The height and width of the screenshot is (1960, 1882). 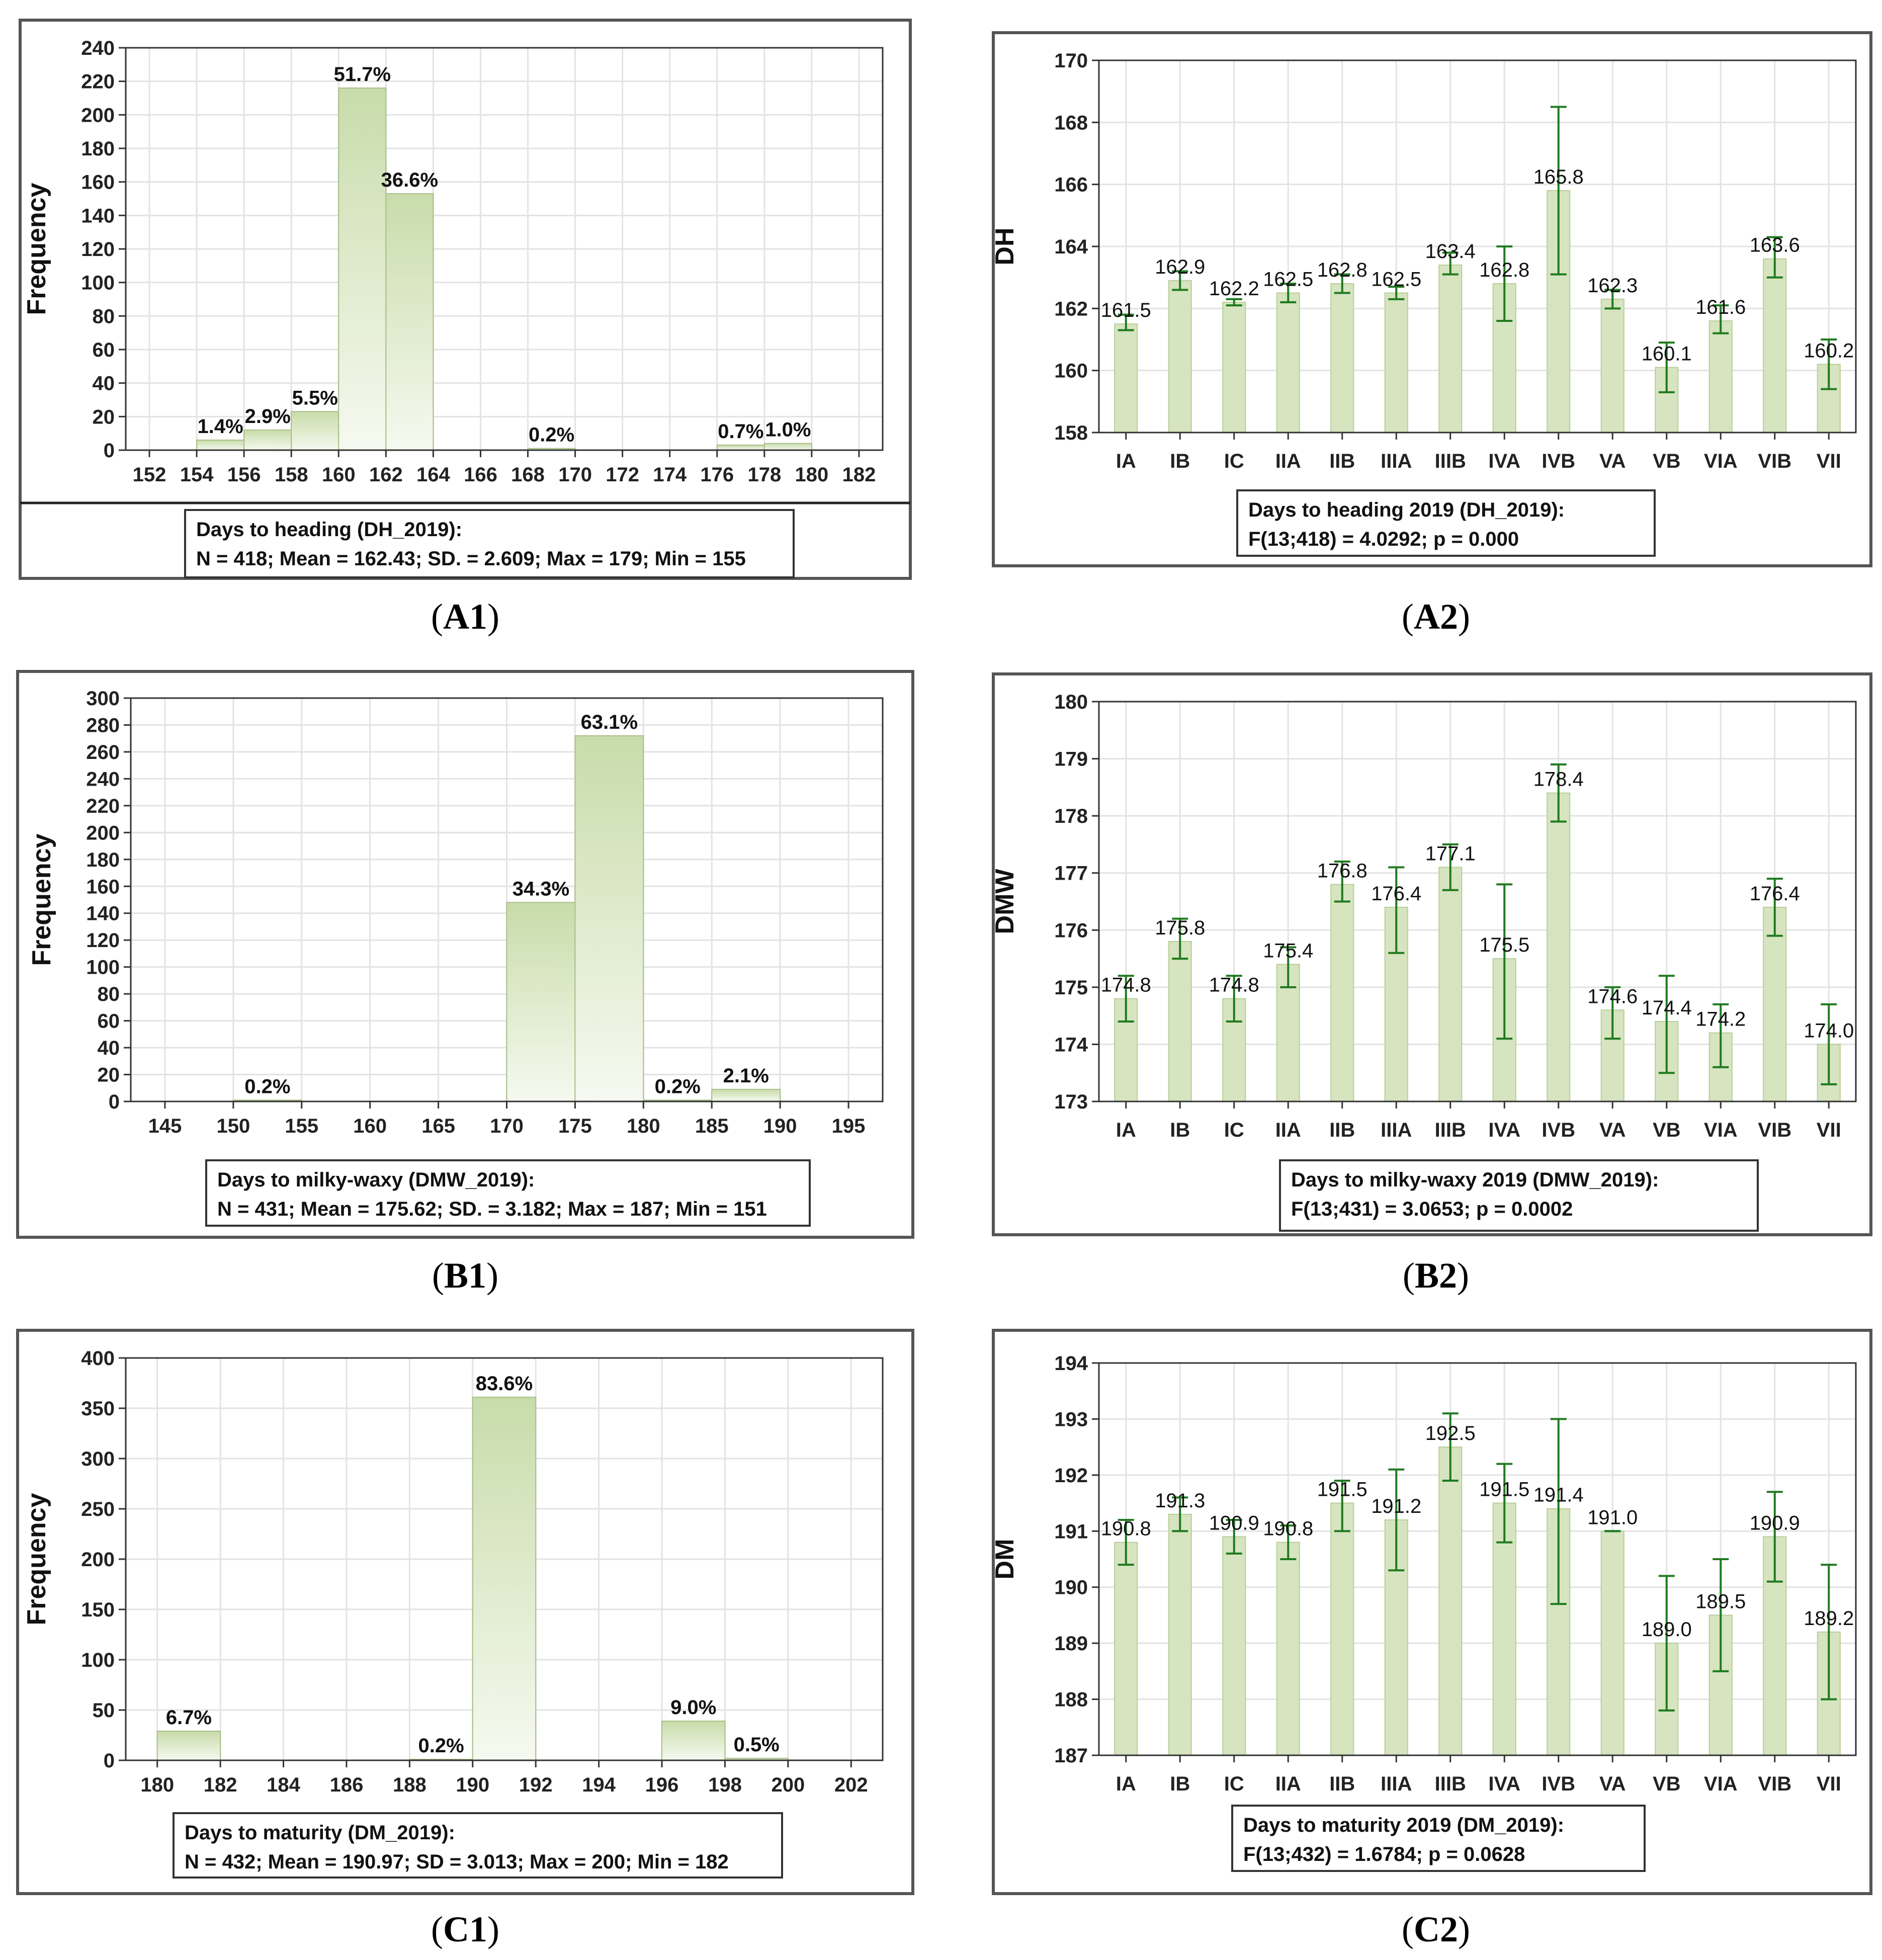 I want to click on y-tick-label: 188, so click(x=1071, y=1700).